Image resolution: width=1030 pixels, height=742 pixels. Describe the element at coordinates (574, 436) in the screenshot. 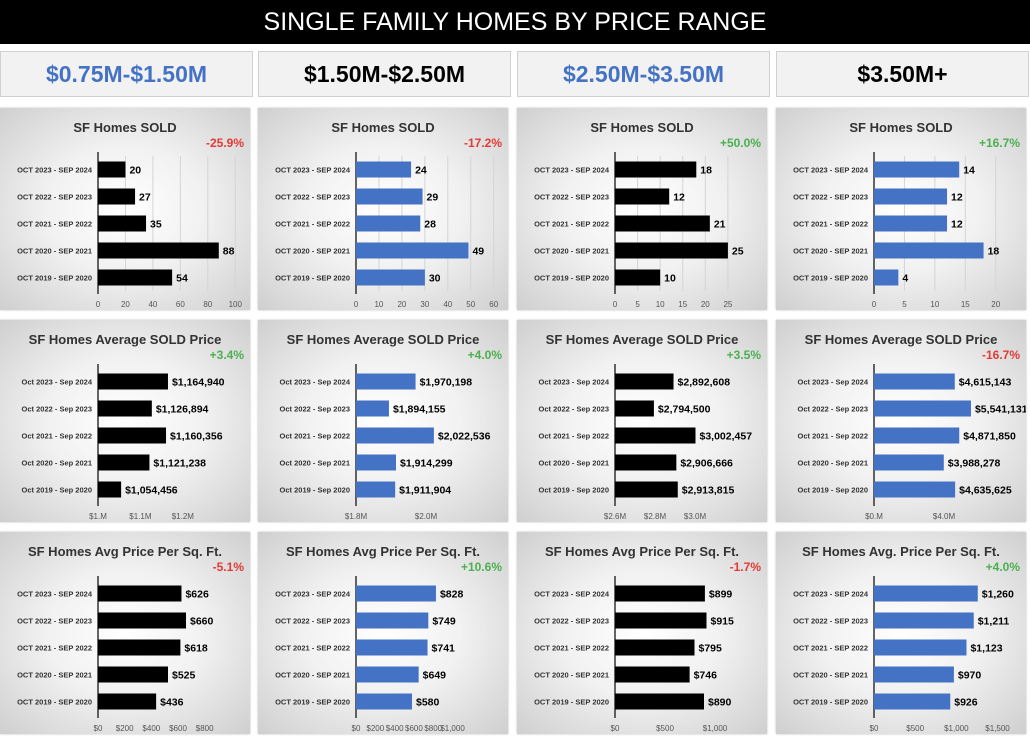

I see `category-label: Oct 2021 - Sep 2022` at that location.